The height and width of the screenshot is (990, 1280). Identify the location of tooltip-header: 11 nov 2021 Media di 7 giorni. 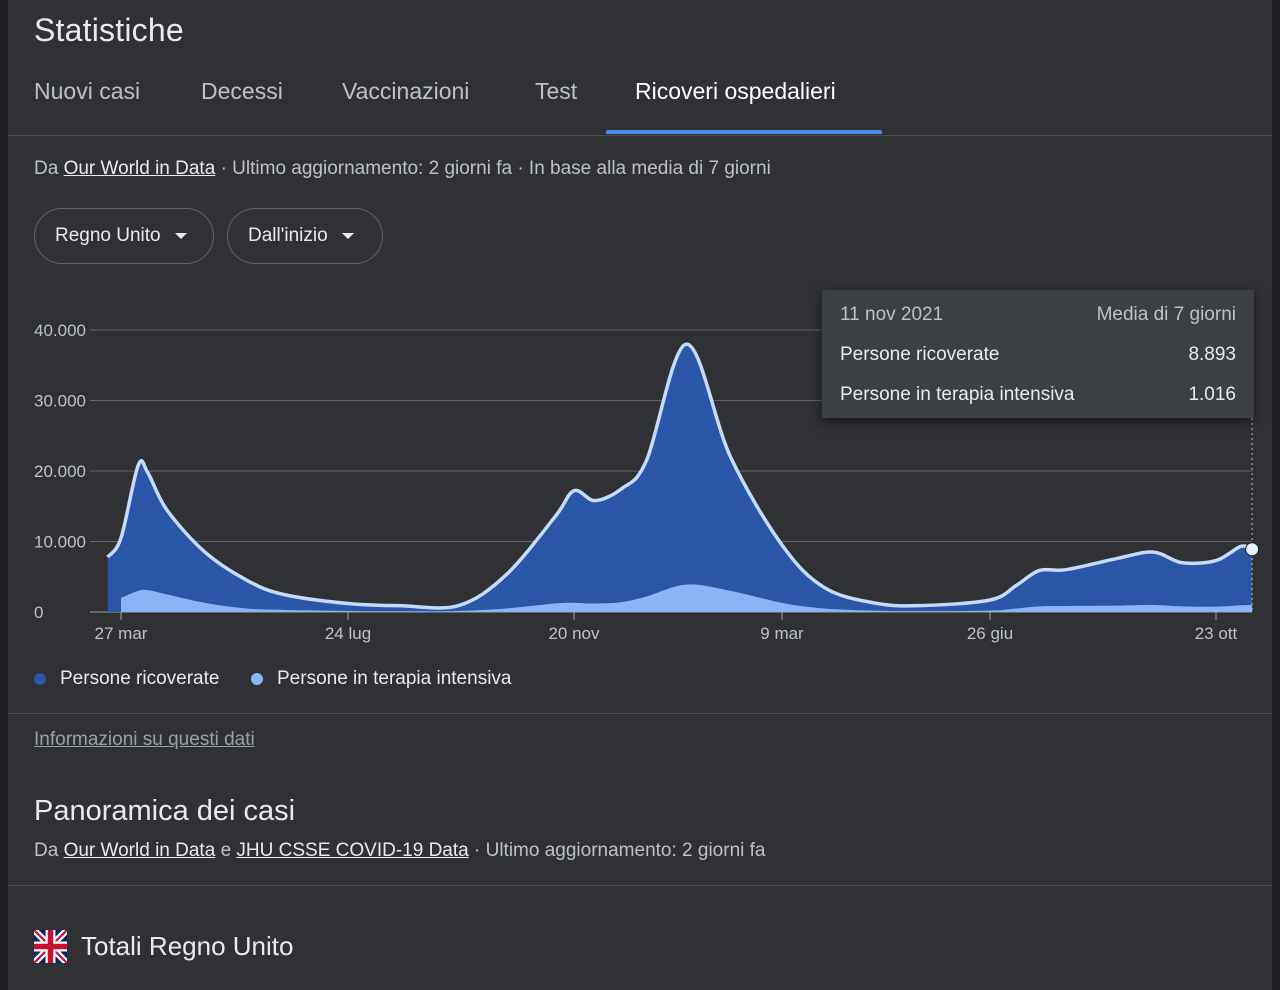
(1038, 315).